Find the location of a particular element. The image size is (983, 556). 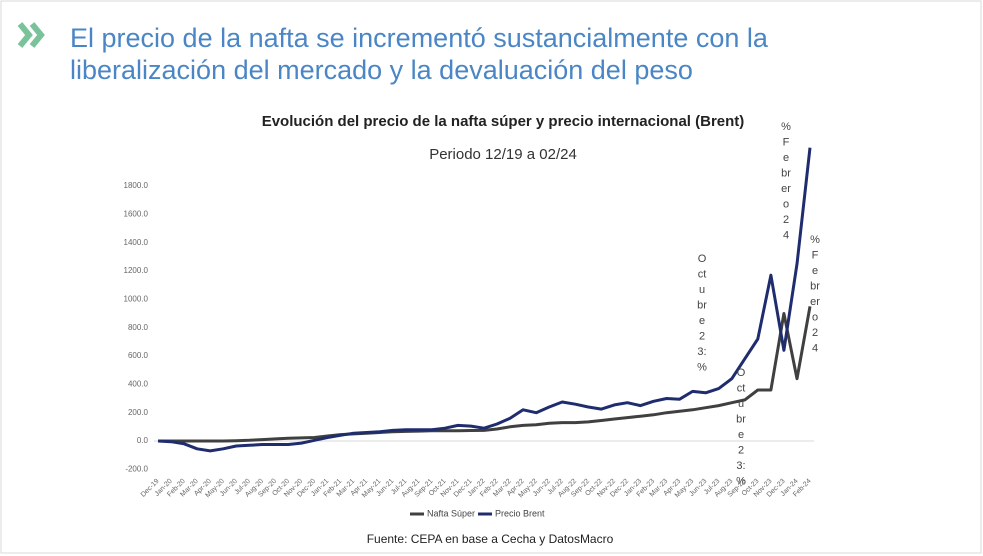

y-tick-label: 200.0 is located at coordinates (138, 412).